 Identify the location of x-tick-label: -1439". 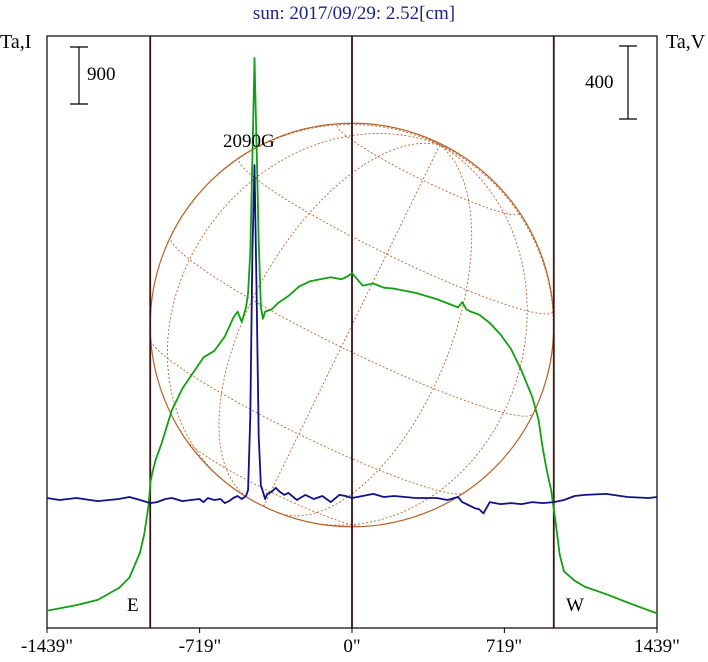
(47, 646).